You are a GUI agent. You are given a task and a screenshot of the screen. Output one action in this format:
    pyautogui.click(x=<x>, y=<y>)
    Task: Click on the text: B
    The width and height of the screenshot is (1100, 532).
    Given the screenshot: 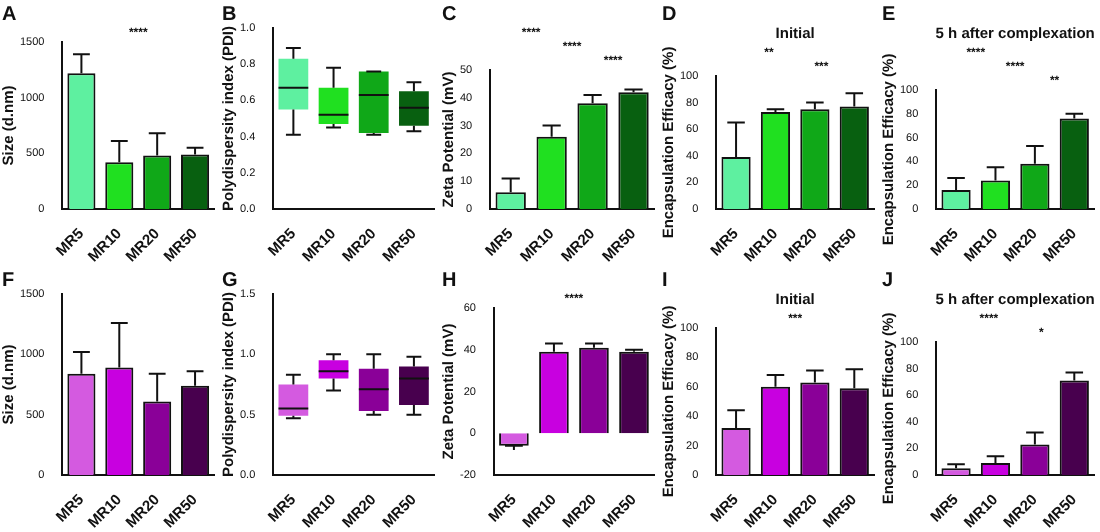 What is the action you would take?
    pyautogui.click(x=229, y=15)
    